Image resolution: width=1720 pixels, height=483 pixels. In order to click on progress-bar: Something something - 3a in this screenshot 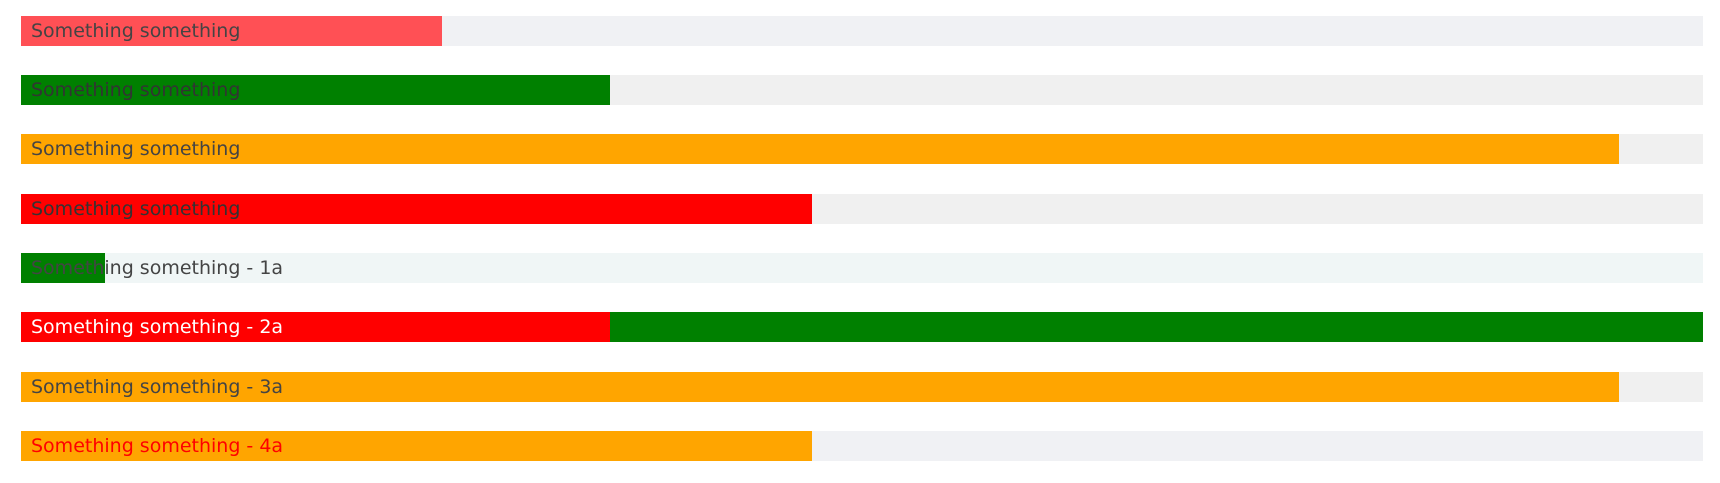, I will do `click(862, 387)`.